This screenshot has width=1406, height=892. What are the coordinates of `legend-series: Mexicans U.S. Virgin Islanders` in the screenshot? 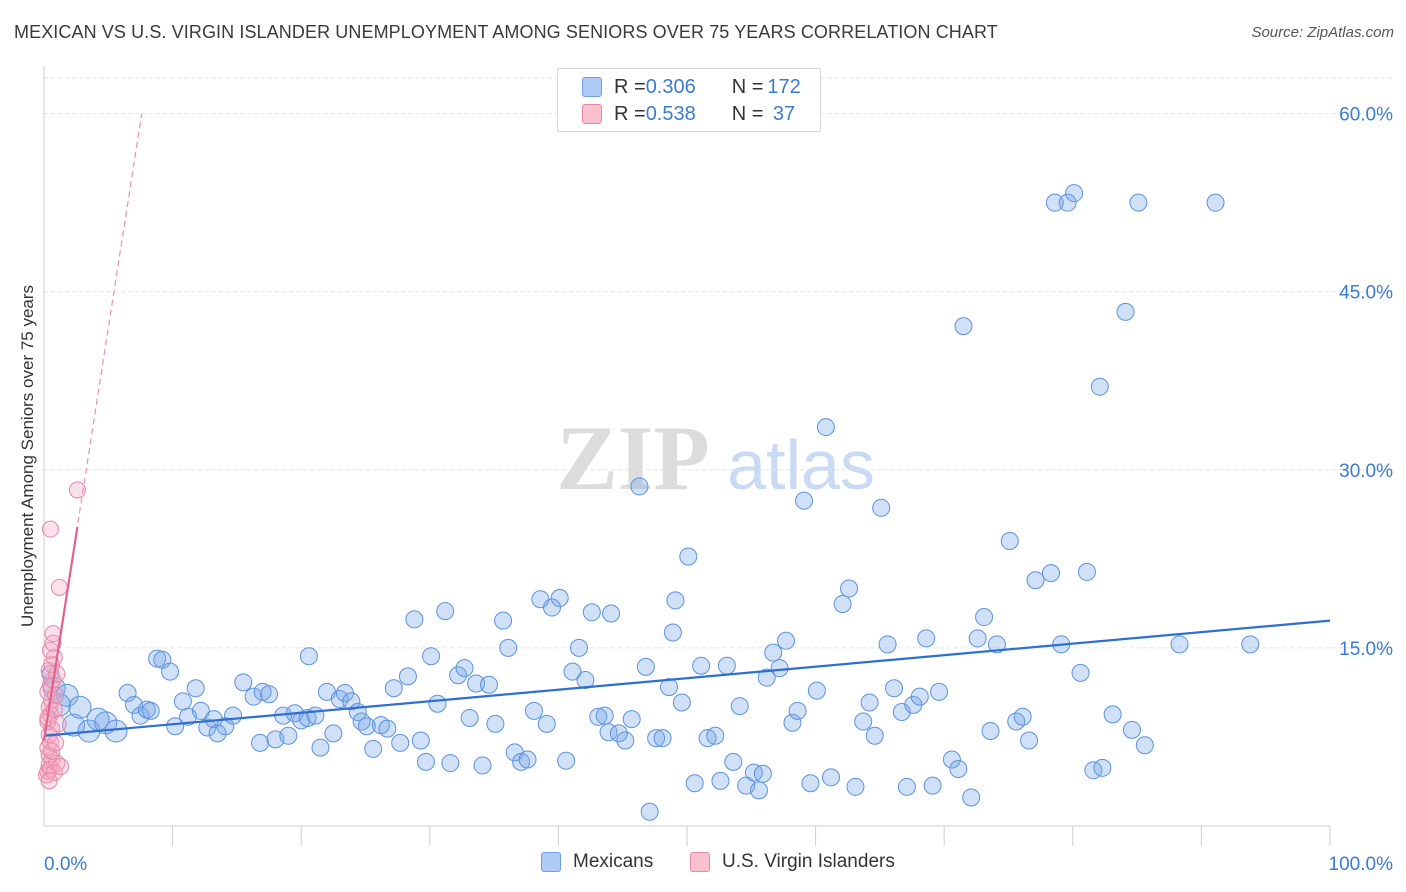 It's located at (703, 865).